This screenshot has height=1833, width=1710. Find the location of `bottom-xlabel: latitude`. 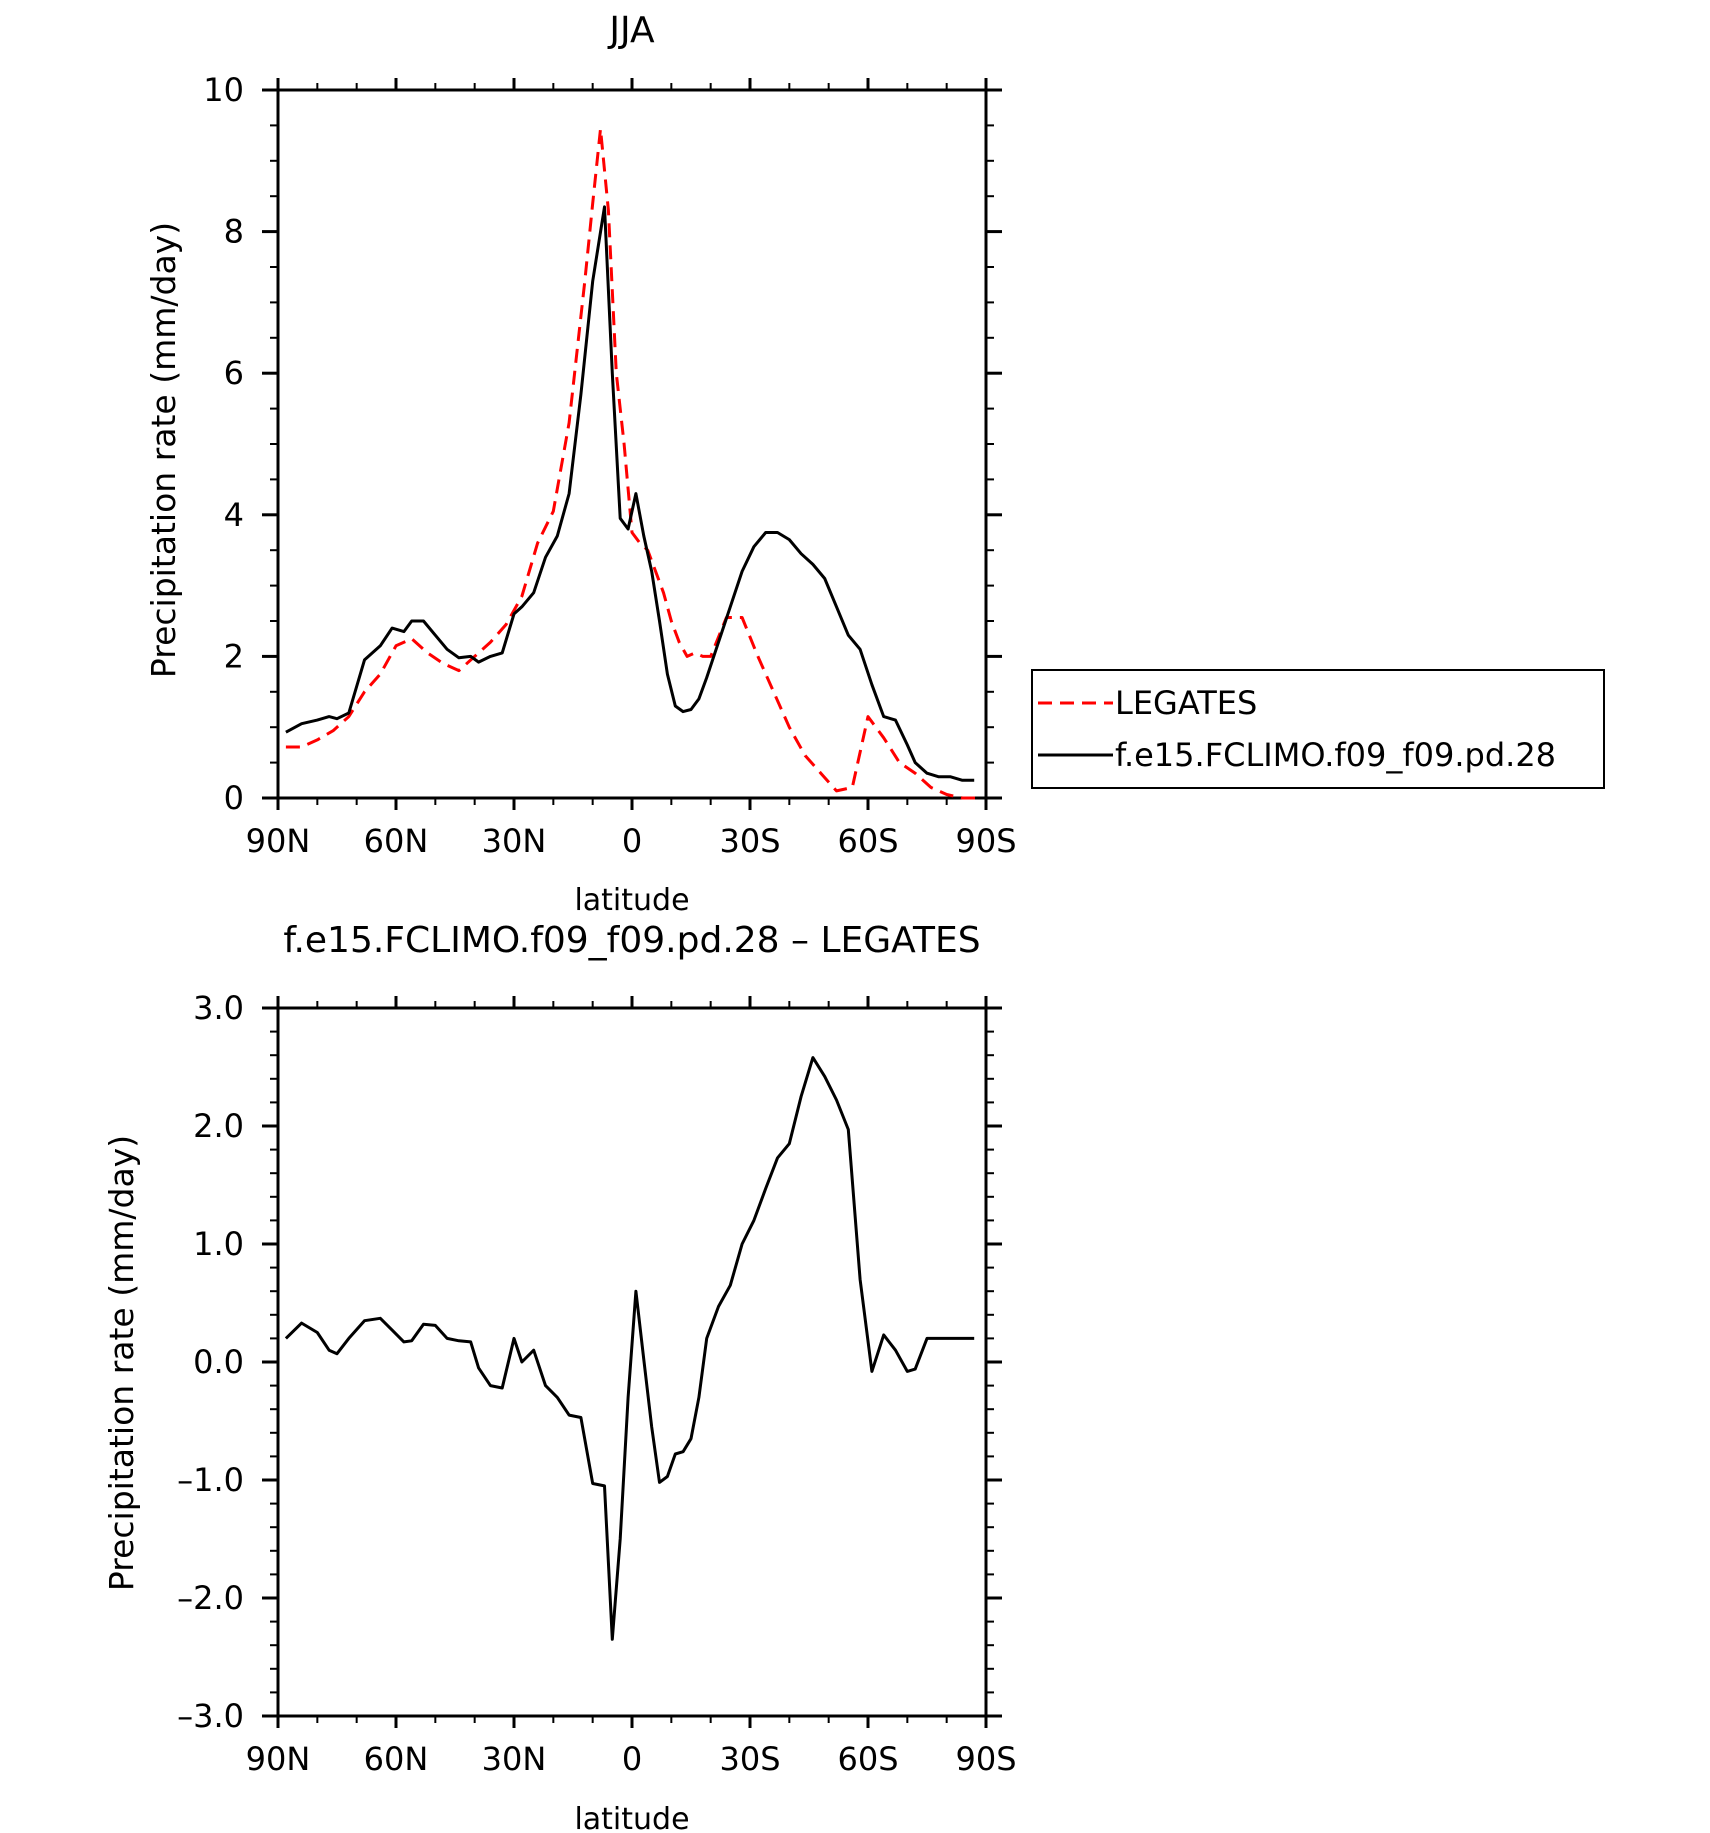

bottom-xlabel: latitude is located at coordinates (631, 1817).